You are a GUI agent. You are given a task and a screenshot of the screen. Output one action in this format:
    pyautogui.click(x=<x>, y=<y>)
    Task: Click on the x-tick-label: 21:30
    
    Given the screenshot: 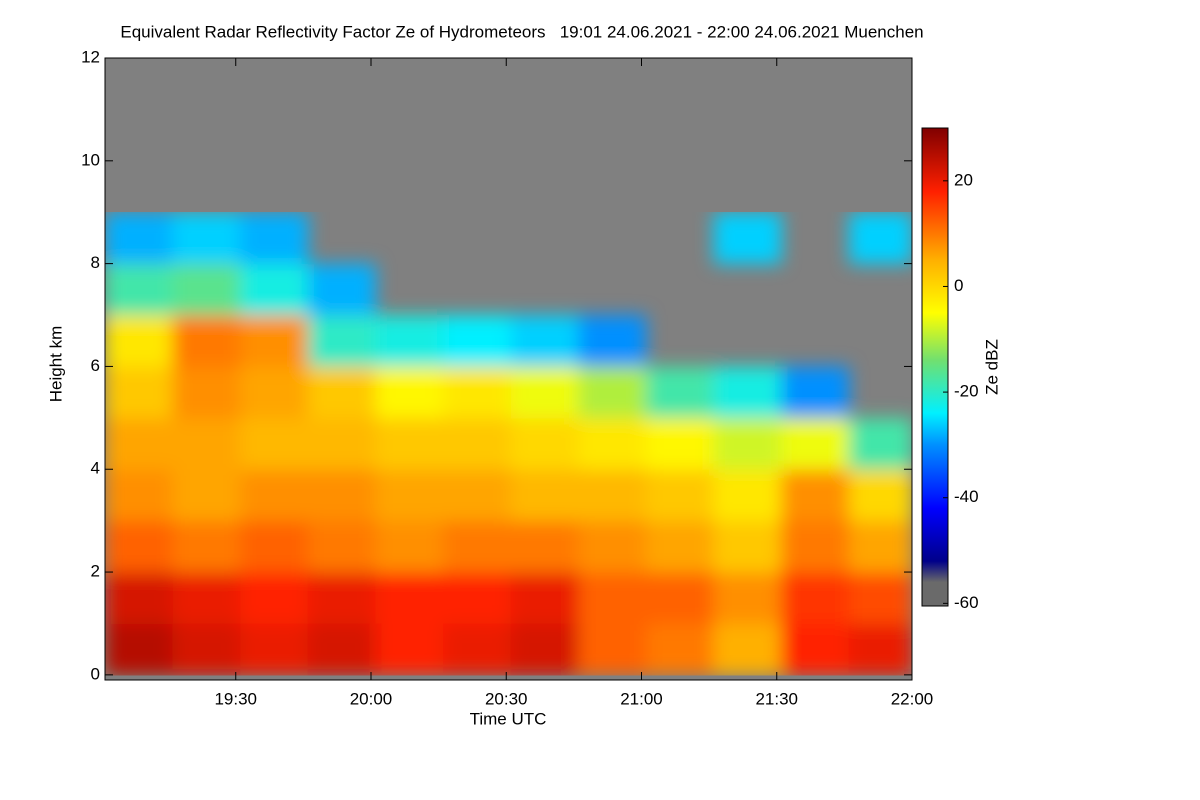 What is the action you would take?
    pyautogui.click(x=776, y=698)
    